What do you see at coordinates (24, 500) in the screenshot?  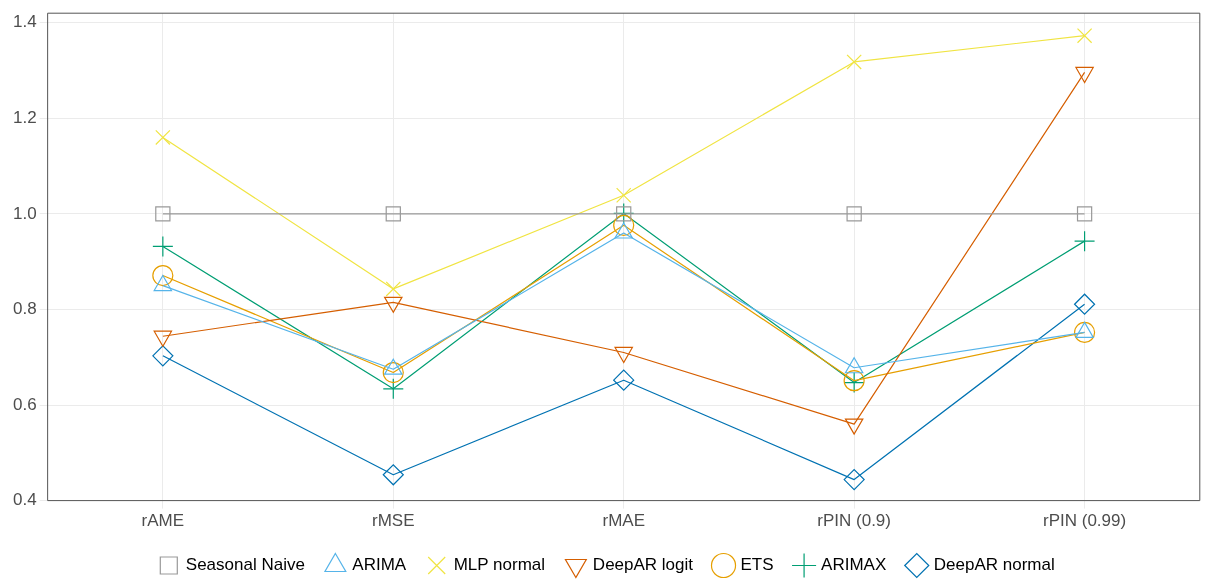 I see `y-tick-label: 0.4` at bounding box center [24, 500].